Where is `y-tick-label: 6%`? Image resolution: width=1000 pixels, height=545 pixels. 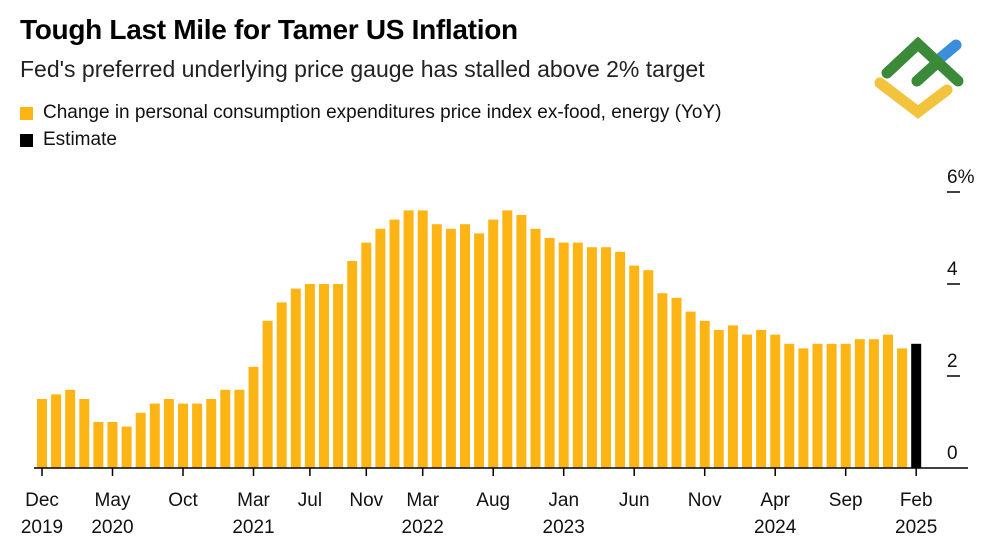
y-tick-label: 6% is located at coordinates (961, 177).